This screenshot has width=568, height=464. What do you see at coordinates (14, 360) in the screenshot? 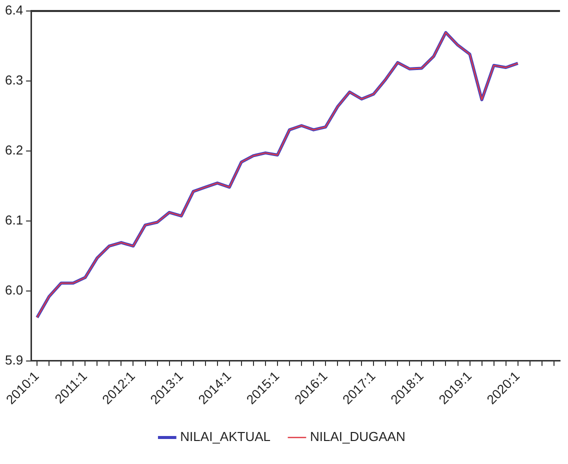
I see `y-tick-label: 5.9` at bounding box center [14, 360].